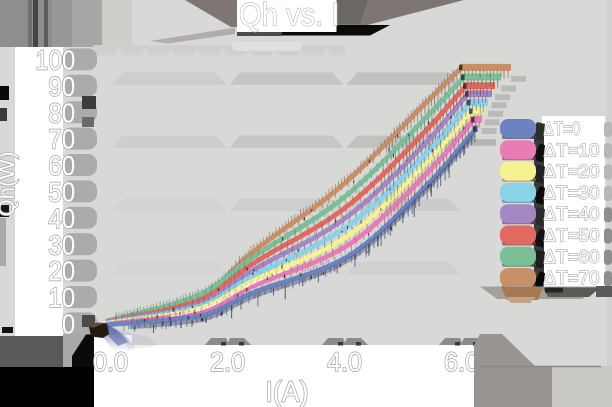  I want to click on svg-text: 20, so click(61, 271).